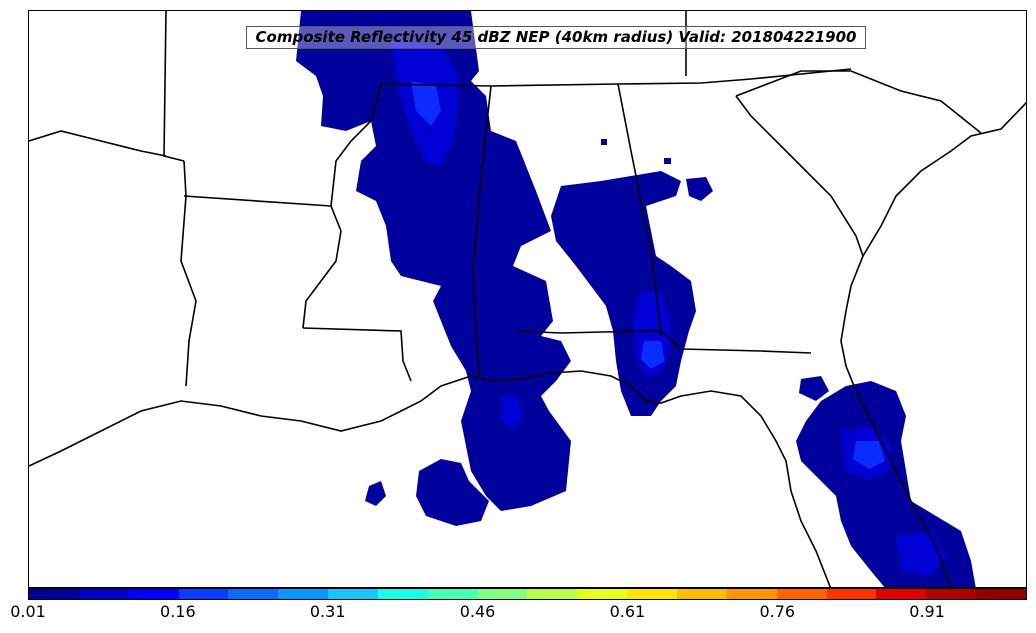 The height and width of the screenshot is (633, 1036). What do you see at coordinates (477, 611) in the screenshot?
I see `colorbar-tick-label: 0.46` at bounding box center [477, 611].